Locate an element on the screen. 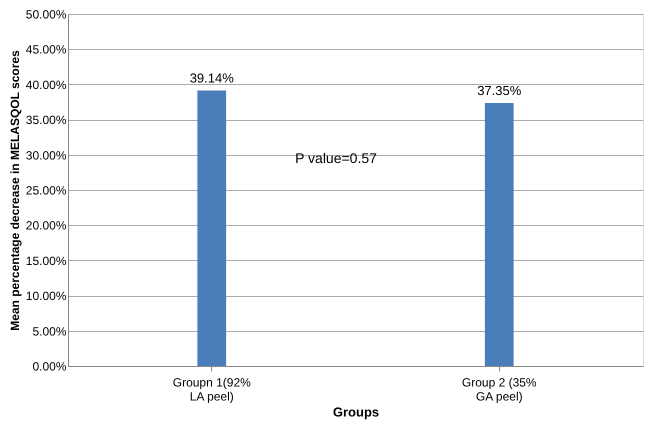 The image size is (651, 427). y-tick-label: 50.00% is located at coordinates (46, 15).